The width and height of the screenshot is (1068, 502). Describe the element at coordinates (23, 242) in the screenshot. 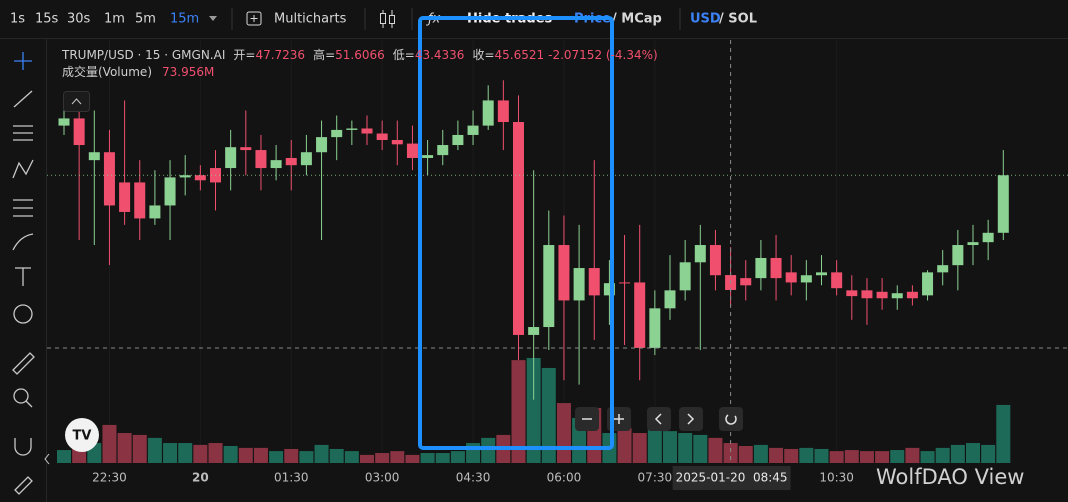

I see `brush-tool` at that location.